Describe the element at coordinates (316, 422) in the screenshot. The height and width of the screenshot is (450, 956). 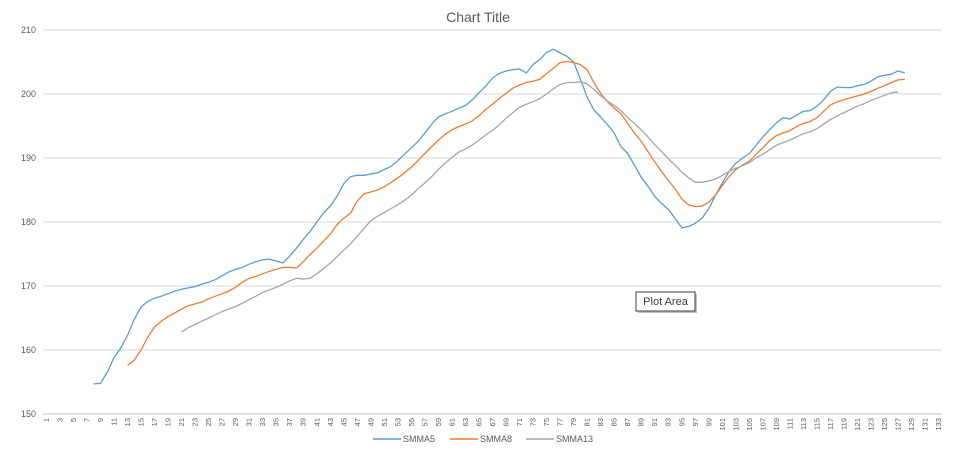
I see `x-tick-label: 41` at that location.